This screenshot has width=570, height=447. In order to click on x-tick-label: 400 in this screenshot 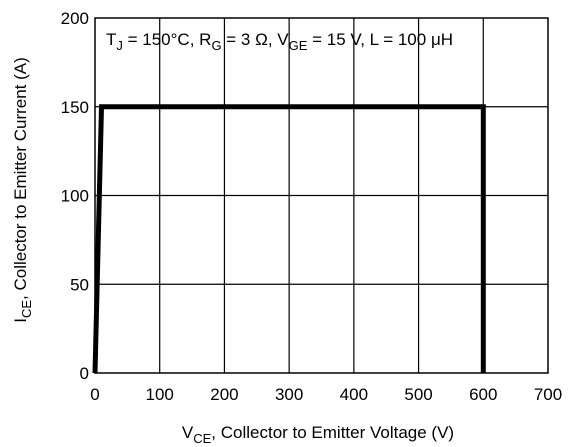, I will do `click(354, 394)`.